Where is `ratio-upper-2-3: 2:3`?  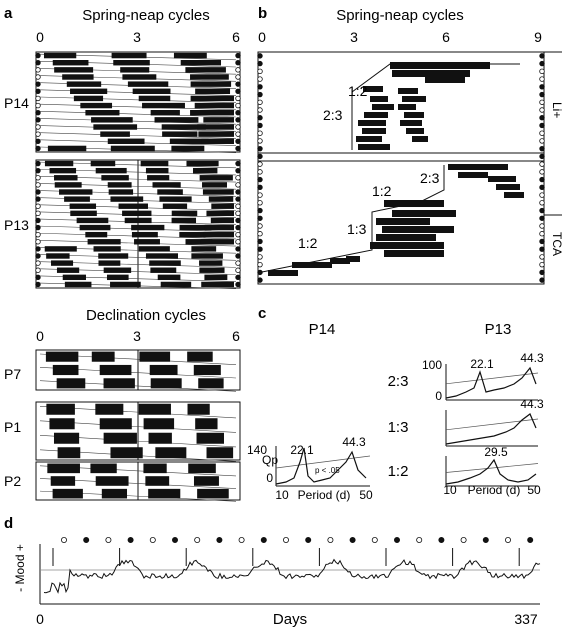
ratio-upper-2-3: 2:3 is located at coordinates (333, 115).